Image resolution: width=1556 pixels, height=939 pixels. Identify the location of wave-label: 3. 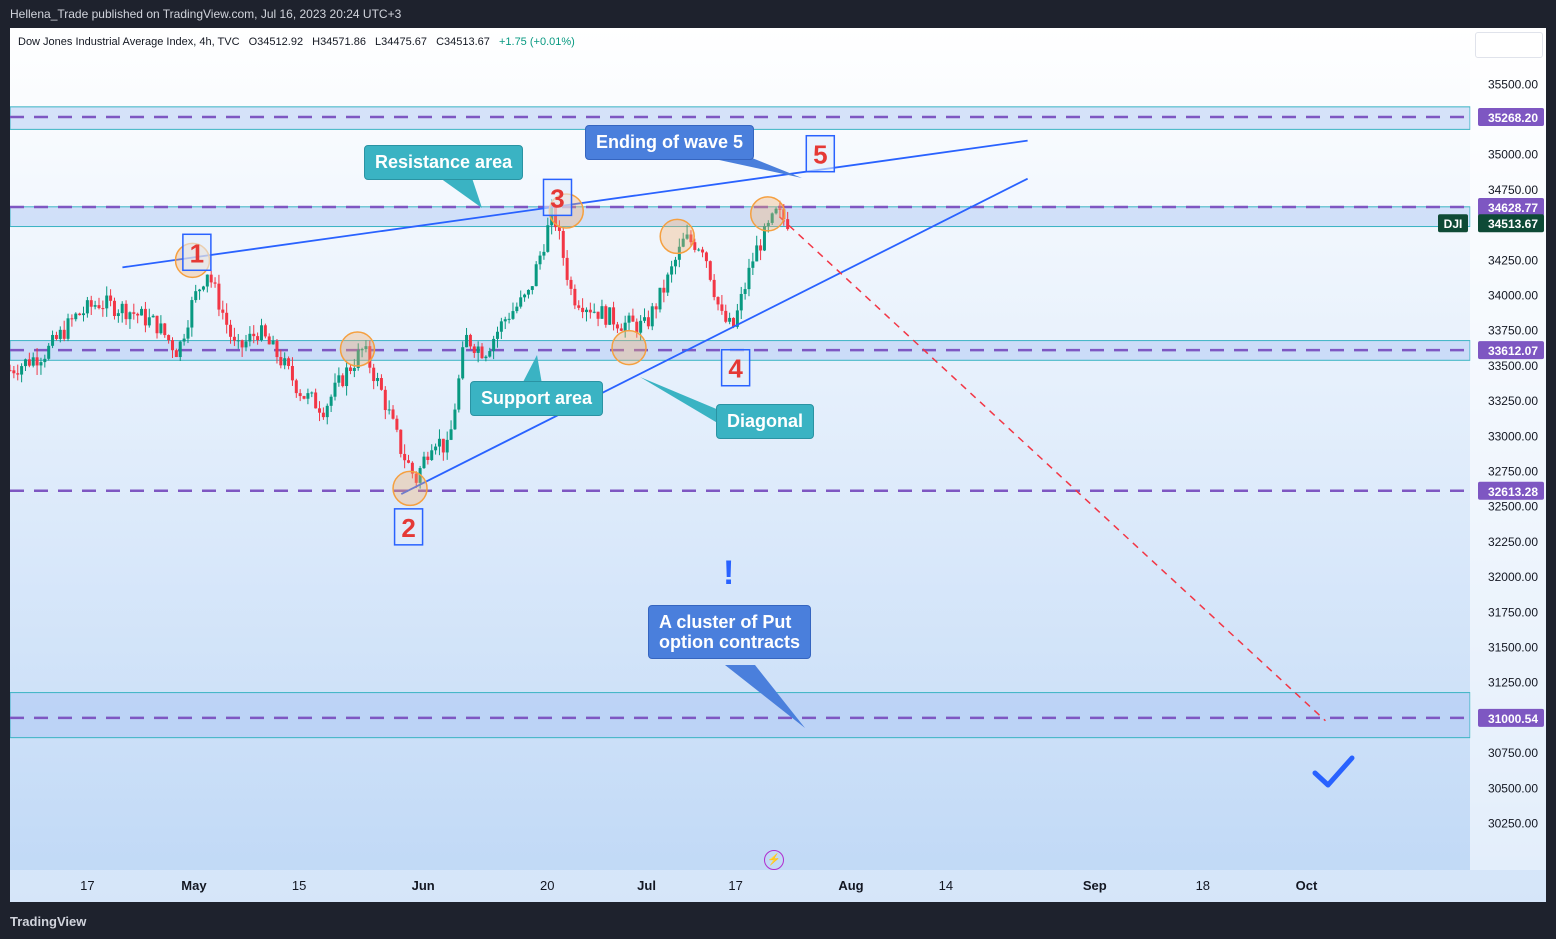
(557, 198).